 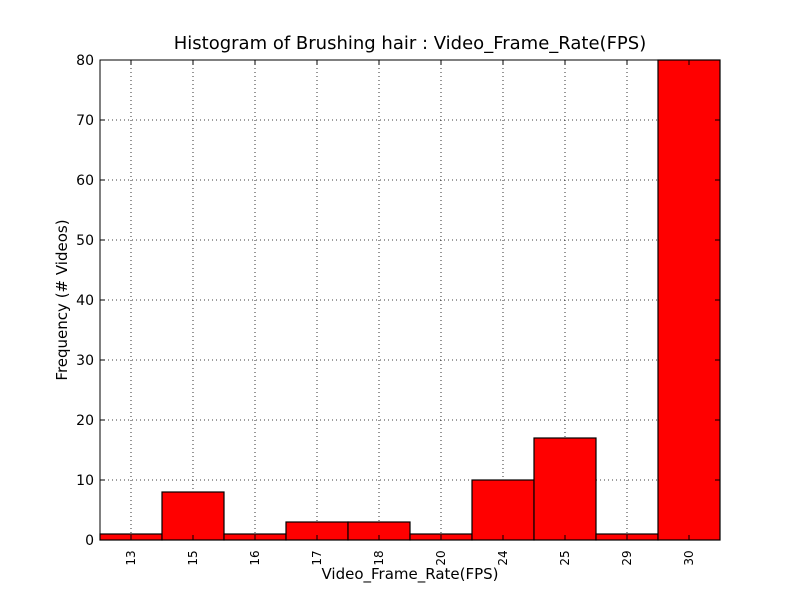 I want to click on x-tick-label: 18, so click(x=379, y=557).